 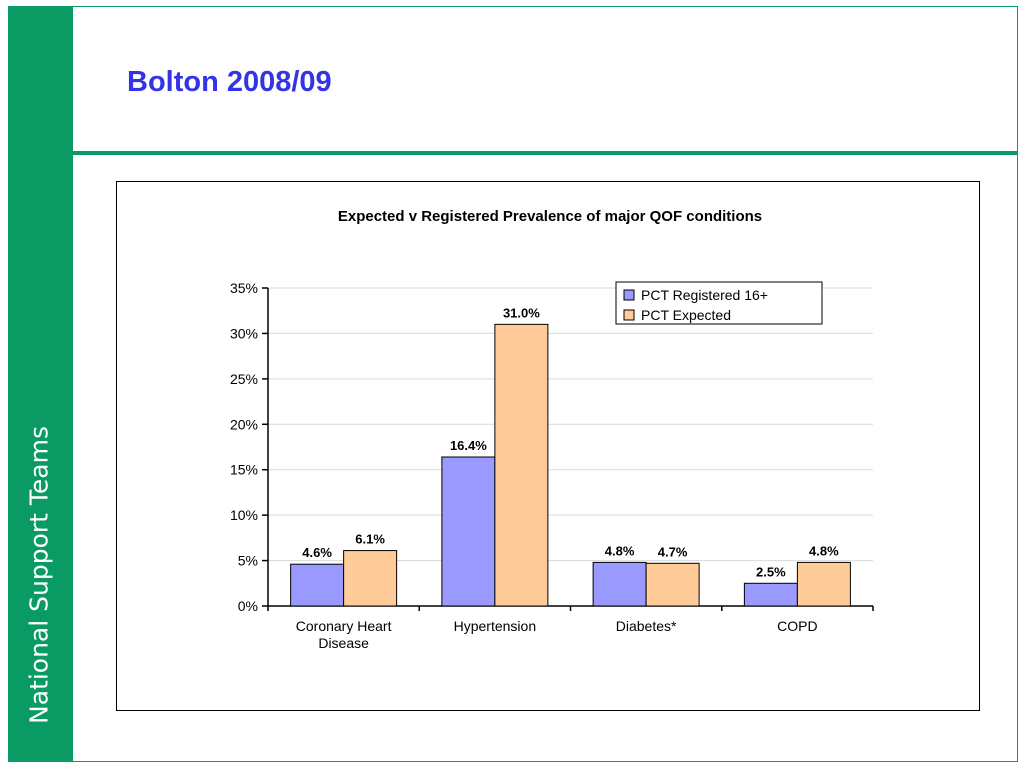 What do you see at coordinates (771, 571) in the screenshot?
I see `data-label: 2.5%` at bounding box center [771, 571].